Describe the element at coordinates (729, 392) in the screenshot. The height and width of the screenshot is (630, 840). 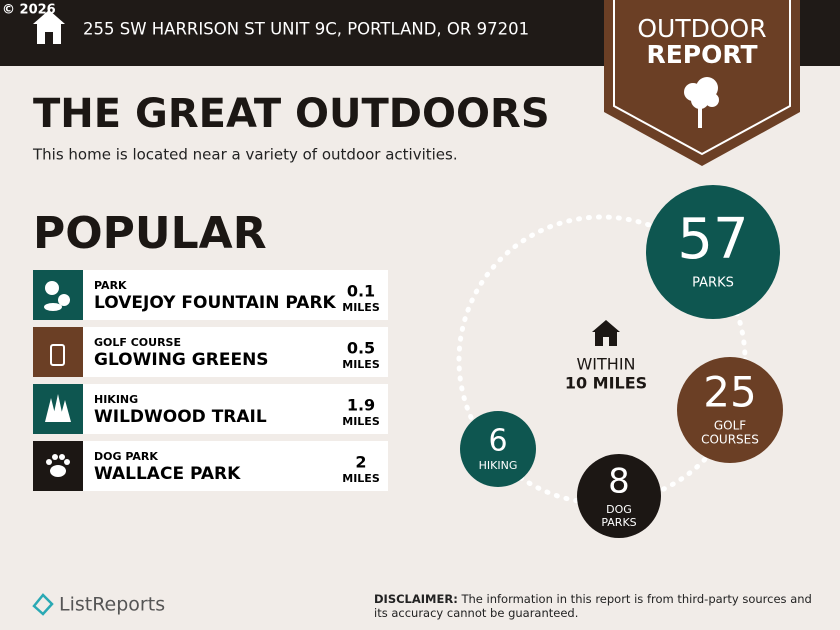
I see `count: 25` at that location.